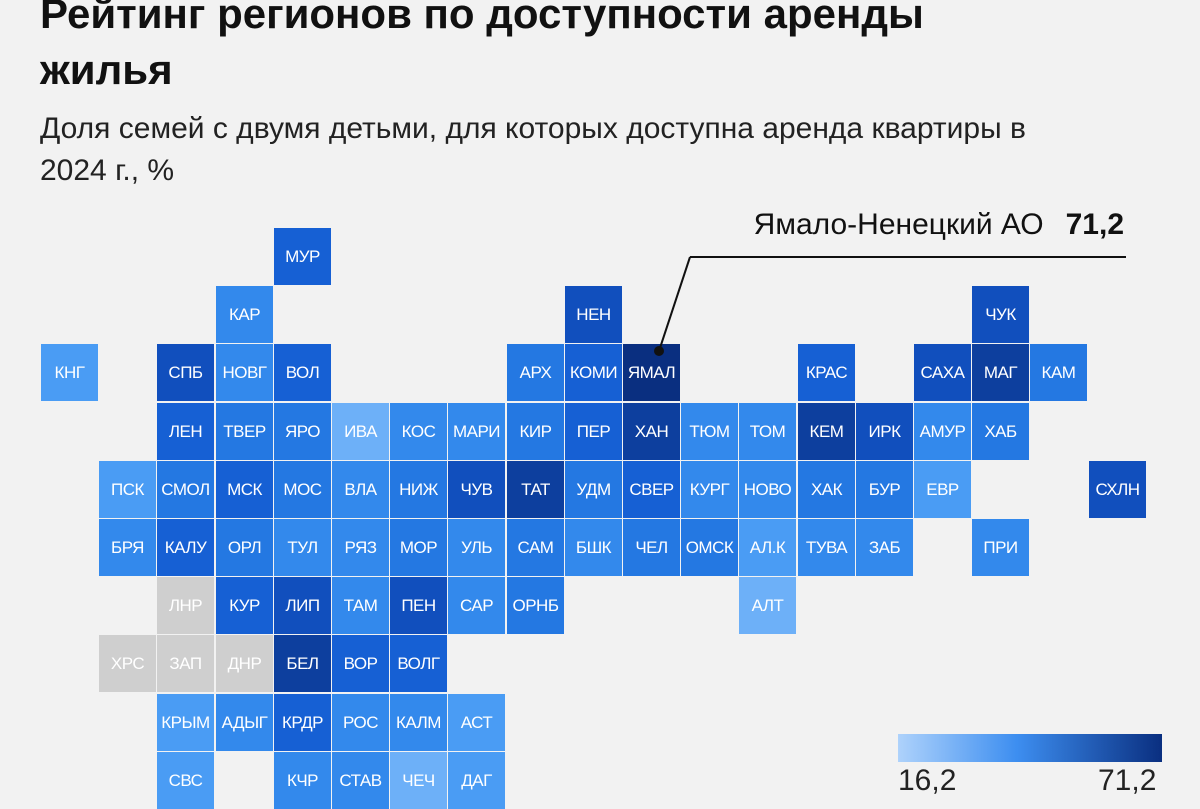 The image size is (1200, 809). Describe the element at coordinates (185, 605) in the screenshot. I see `region-tile: ЛНР` at that location.